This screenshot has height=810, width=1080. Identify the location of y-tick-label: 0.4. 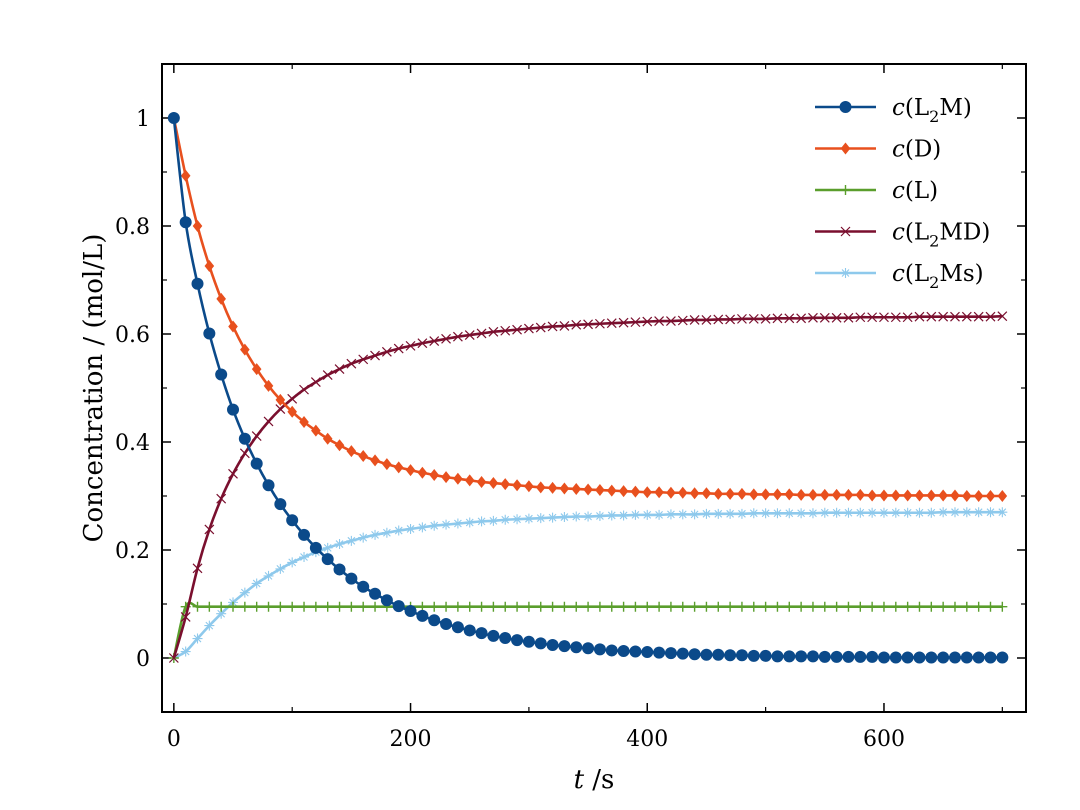
(132, 443).